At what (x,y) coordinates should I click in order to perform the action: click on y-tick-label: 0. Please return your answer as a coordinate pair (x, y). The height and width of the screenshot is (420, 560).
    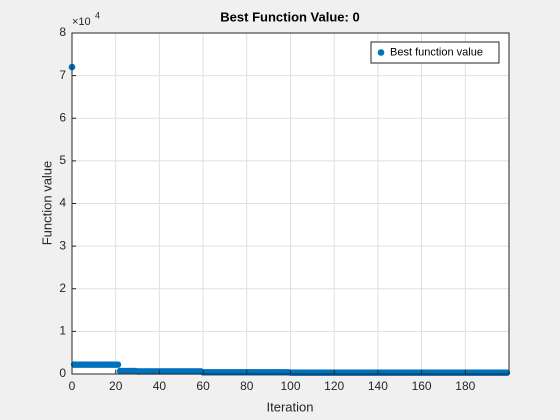
    Looking at the image, I should click on (62, 373).